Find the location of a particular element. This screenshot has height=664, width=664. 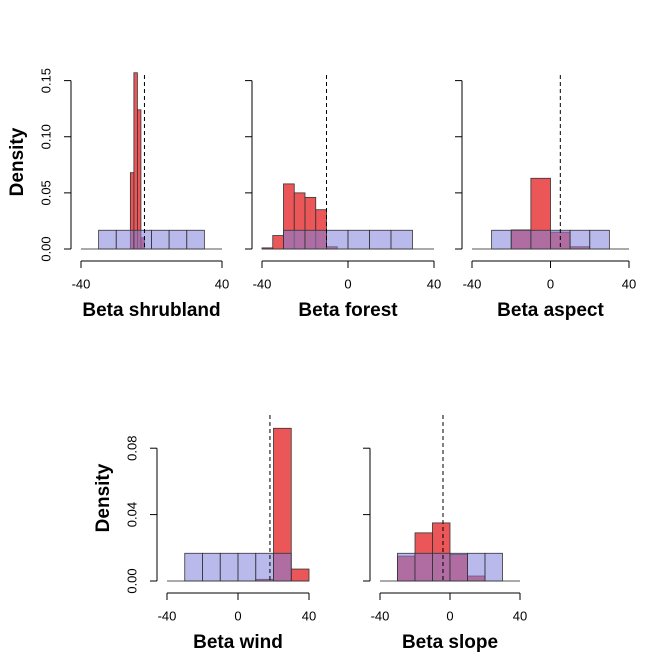

x-axis-title: Beta shrubland is located at coordinates (151, 310).